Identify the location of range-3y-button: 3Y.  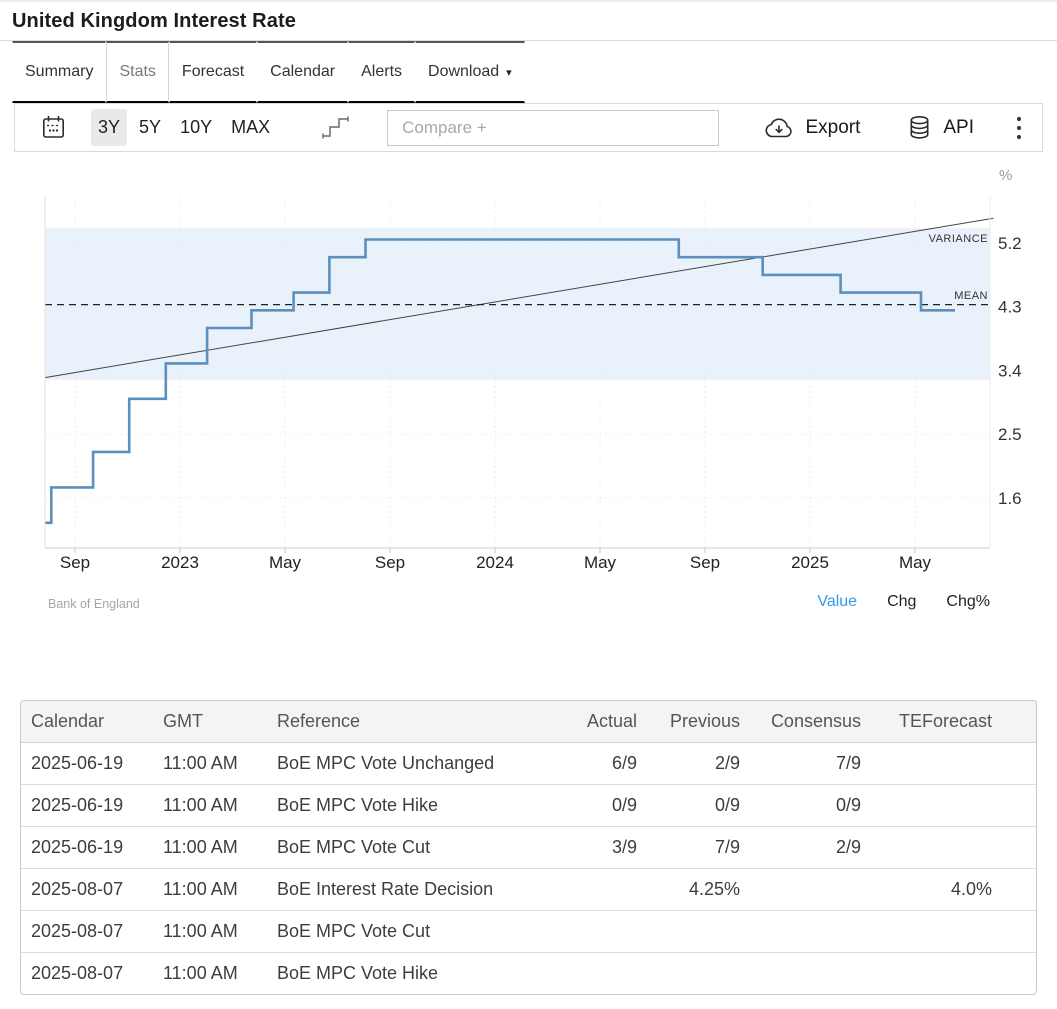
(109, 127).